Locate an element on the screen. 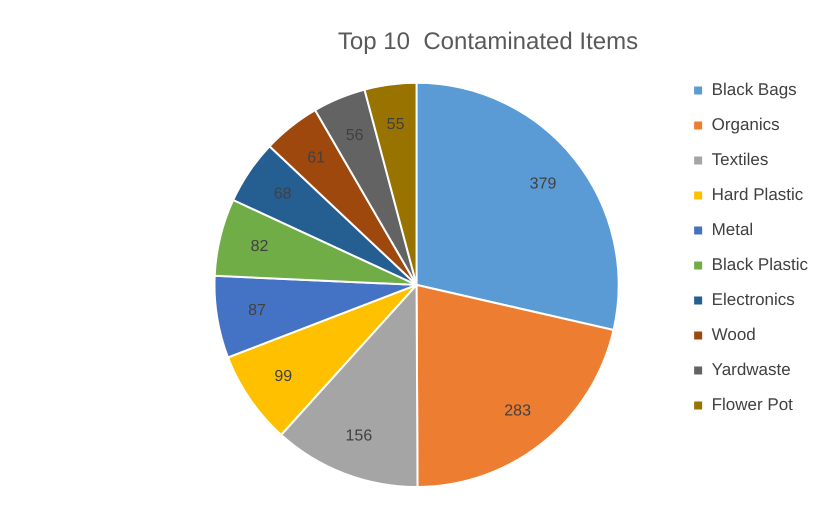  legend-label: Hard Plastic is located at coordinates (758, 194).